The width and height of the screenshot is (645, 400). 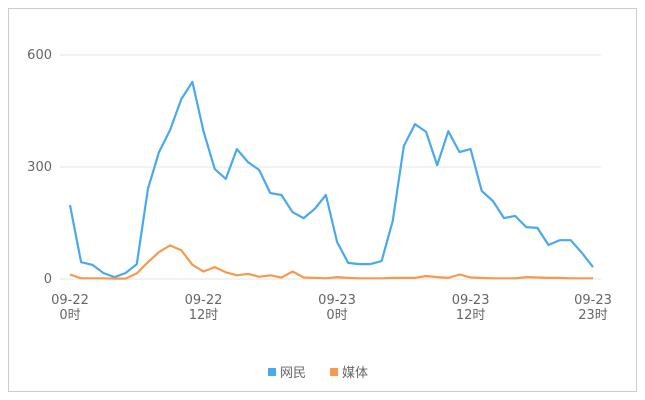 I want to click on x-tick-label: 09-22 0时, so click(x=70, y=308).